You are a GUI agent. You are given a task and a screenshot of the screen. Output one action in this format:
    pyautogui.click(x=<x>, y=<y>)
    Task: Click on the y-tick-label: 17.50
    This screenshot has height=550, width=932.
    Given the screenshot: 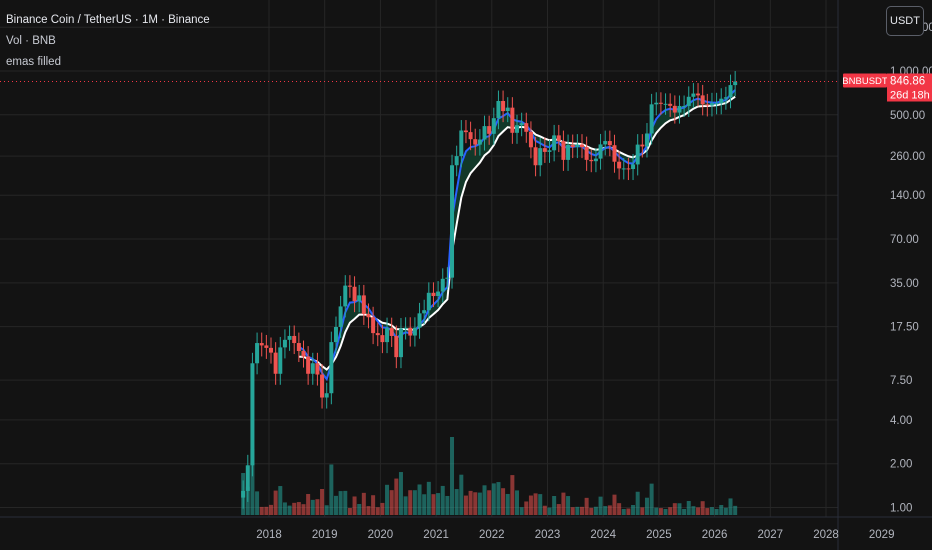 What is the action you would take?
    pyautogui.click(x=904, y=328)
    